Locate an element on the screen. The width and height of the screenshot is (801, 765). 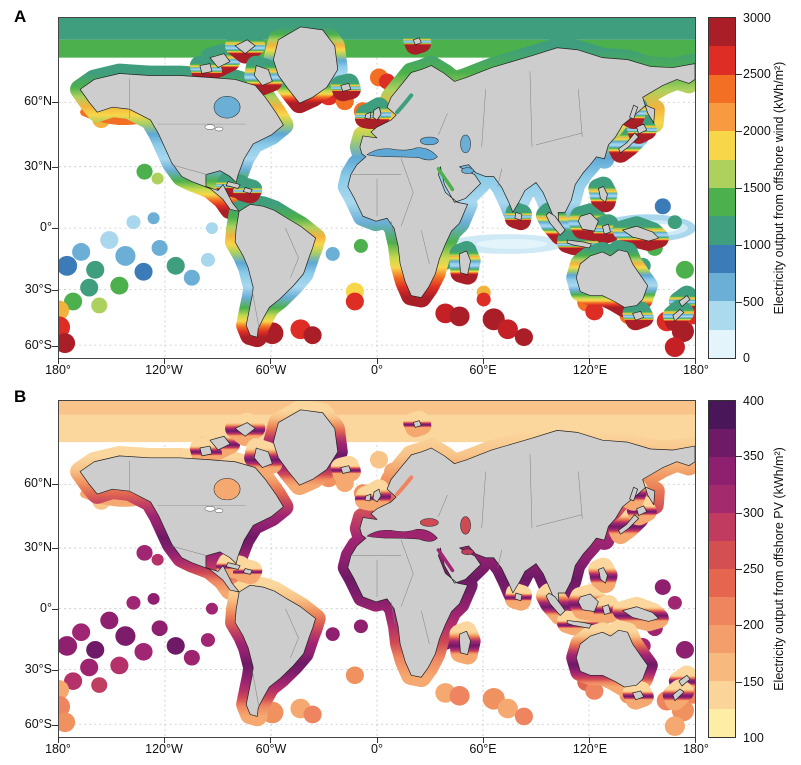
colorbar-tick-label: 3000 is located at coordinates (757, 18).